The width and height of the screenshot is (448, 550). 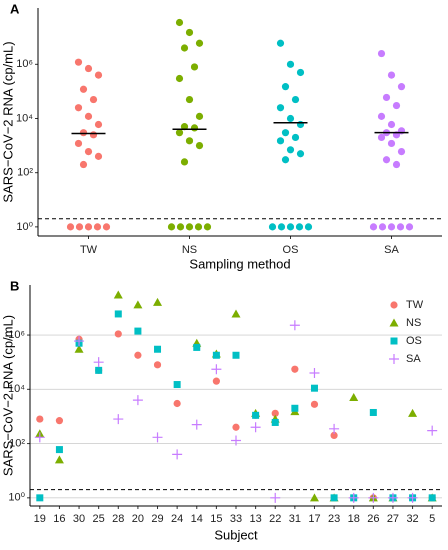 What do you see at coordinates (334, 519) in the screenshot?
I see `x-tick-label: 23` at bounding box center [334, 519].